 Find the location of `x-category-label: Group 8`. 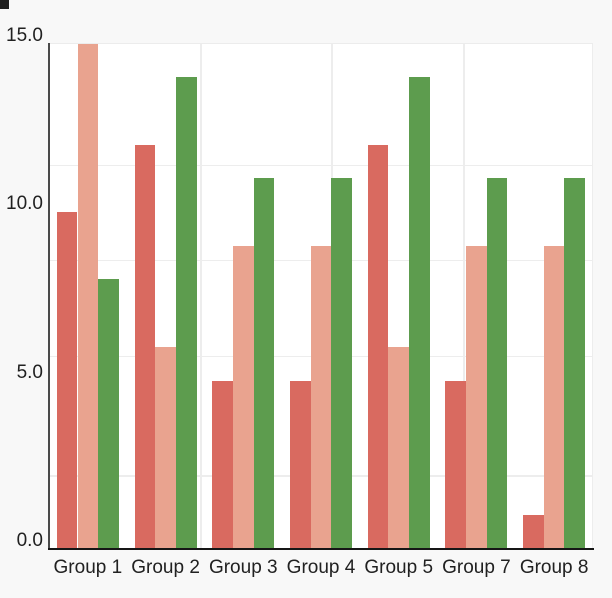

x-category-label: Group 8 is located at coordinates (554, 567).